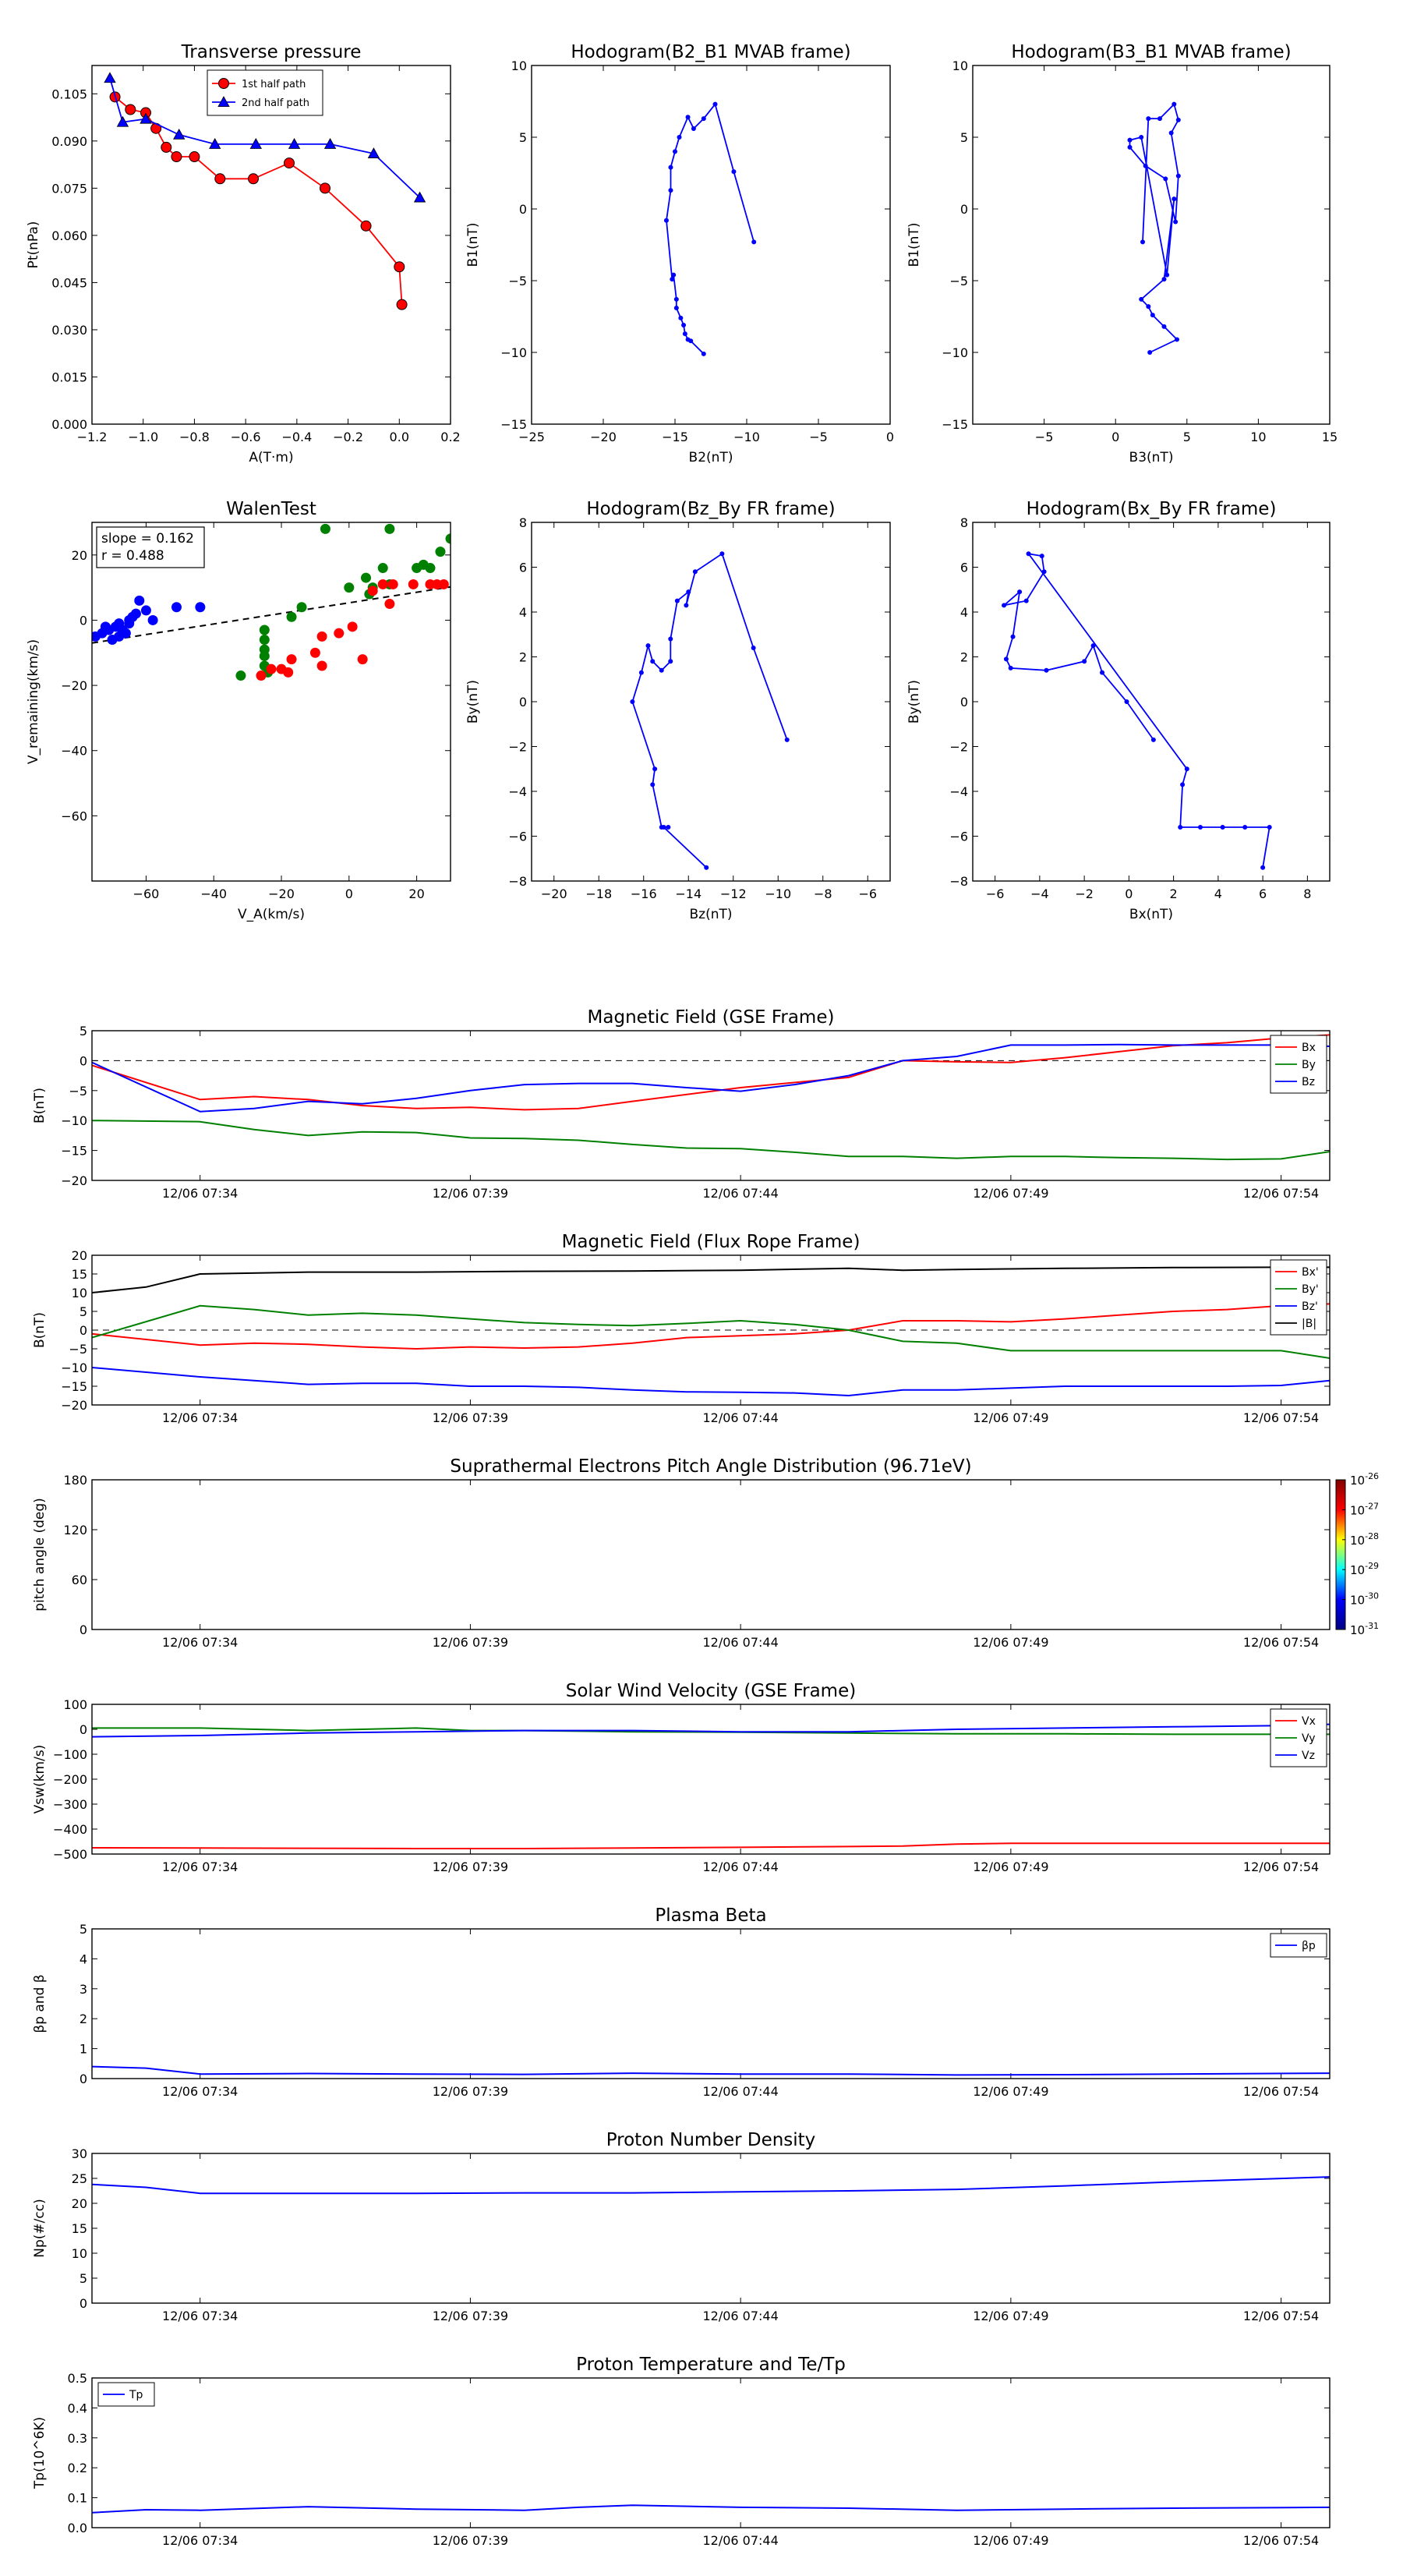 The image size is (1403, 2576). Describe the element at coordinates (1357, 1481) in the screenshot. I see `colorbar-label-base: 10` at that location.